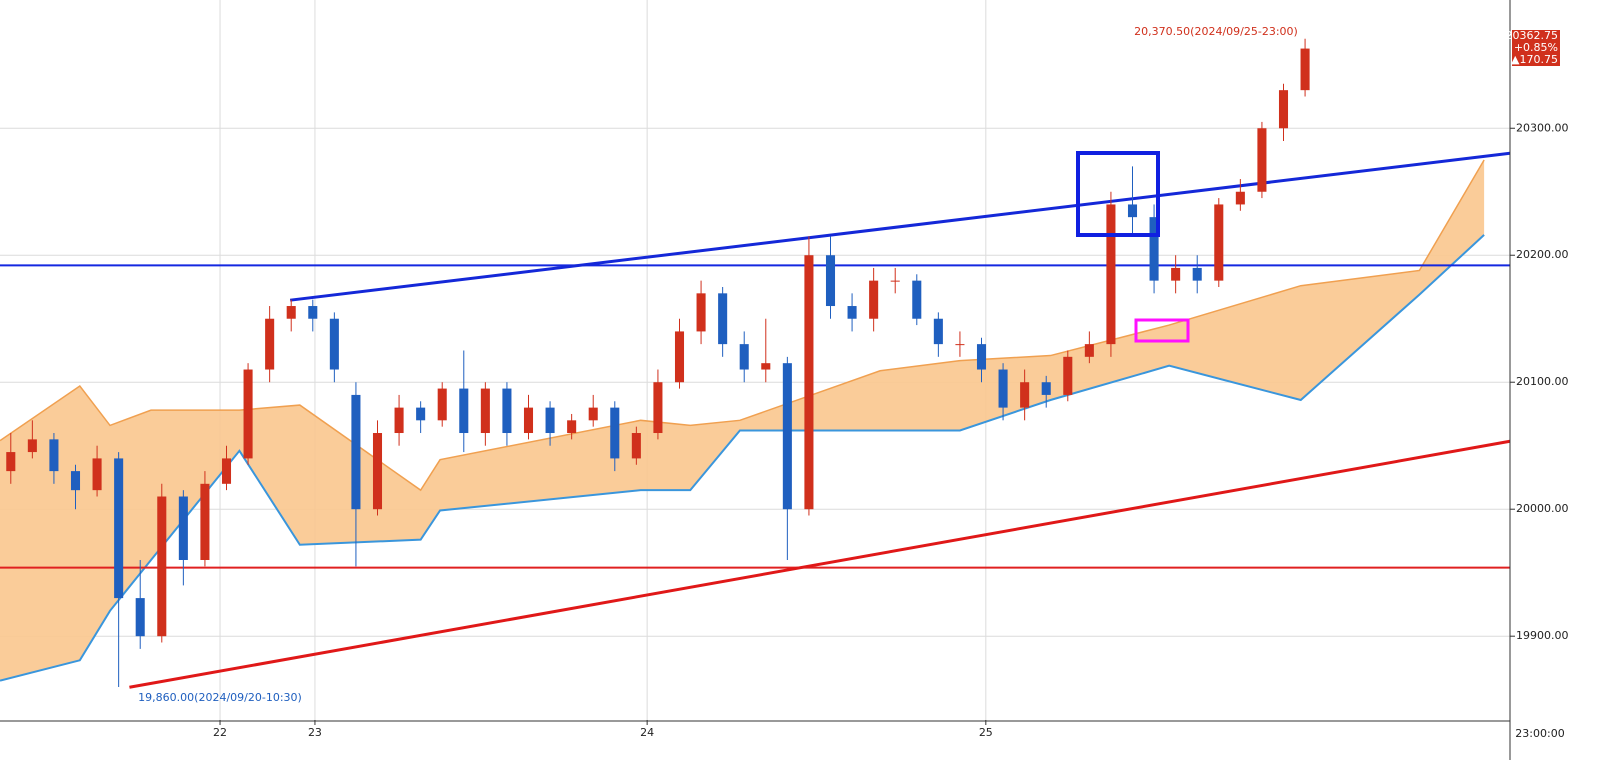 This screenshot has height=760, width=1609. Describe the element at coordinates (1542, 127) in the screenshot. I see `y-tick-label: 20300.00` at that location.